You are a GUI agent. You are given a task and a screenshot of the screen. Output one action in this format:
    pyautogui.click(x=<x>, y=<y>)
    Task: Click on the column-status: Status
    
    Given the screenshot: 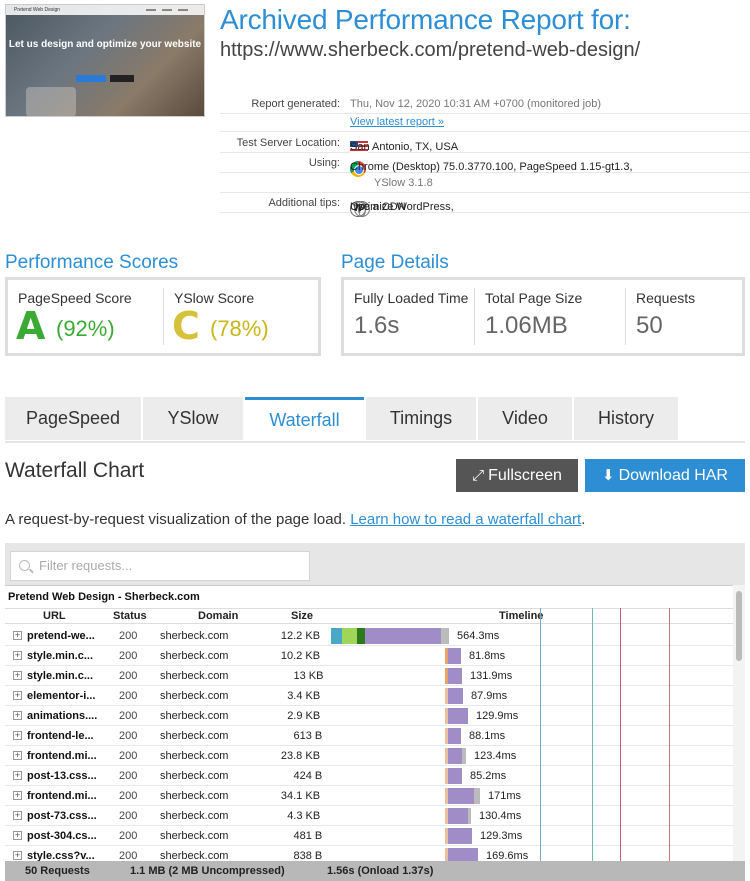 What is the action you would take?
    pyautogui.click(x=130, y=616)
    